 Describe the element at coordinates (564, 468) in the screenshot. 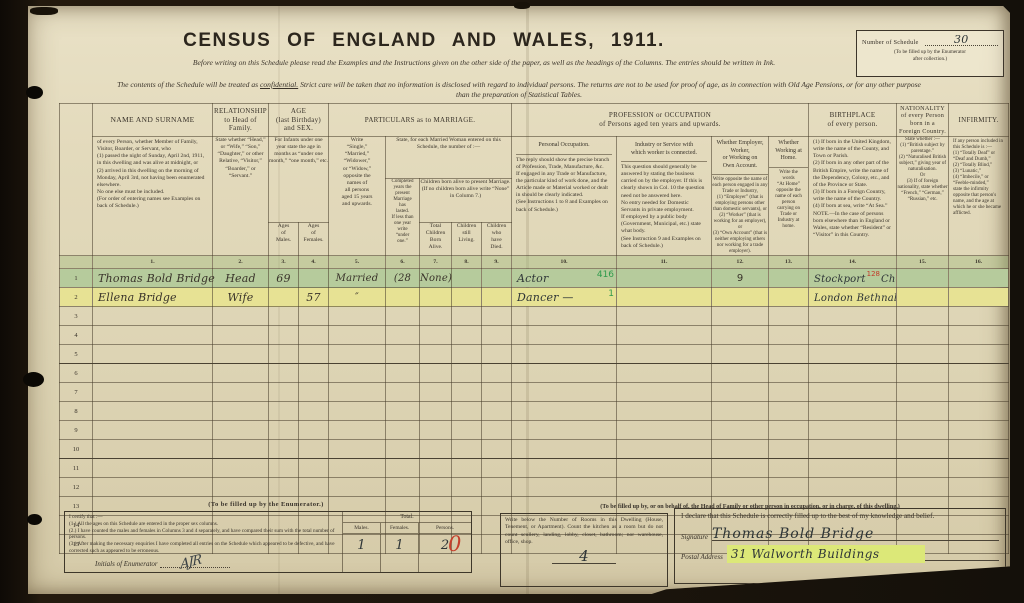

I see `cell-occupation` at that location.